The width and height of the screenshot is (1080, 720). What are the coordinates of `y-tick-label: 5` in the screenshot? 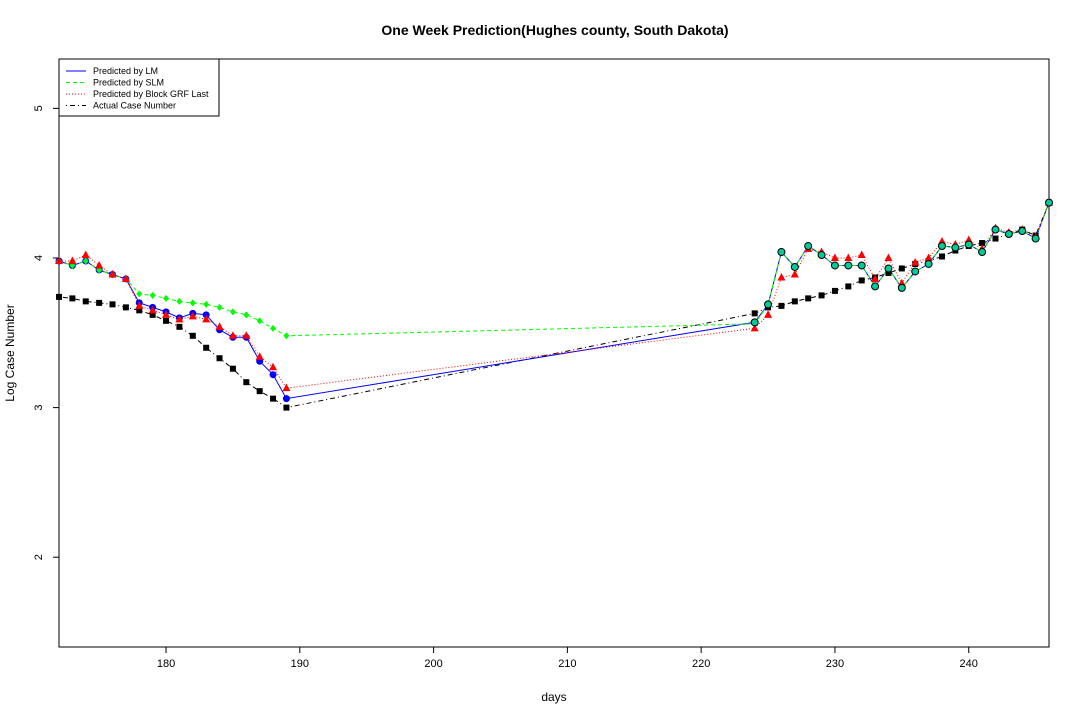 It's located at (39, 108).